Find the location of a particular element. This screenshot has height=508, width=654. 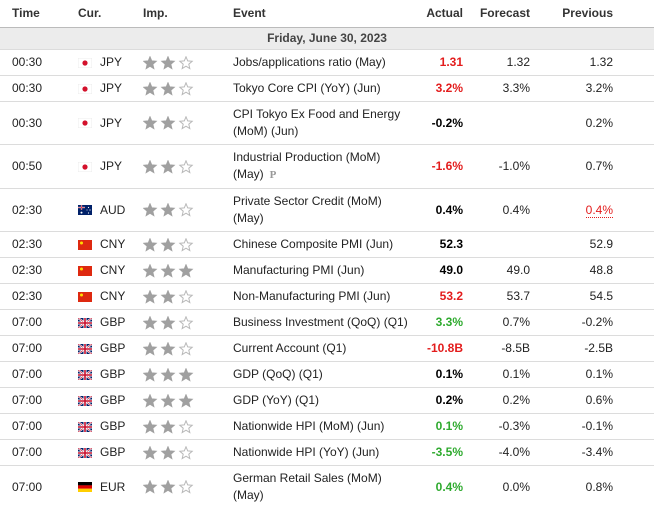

actual: 0.4% is located at coordinates (442, 210).